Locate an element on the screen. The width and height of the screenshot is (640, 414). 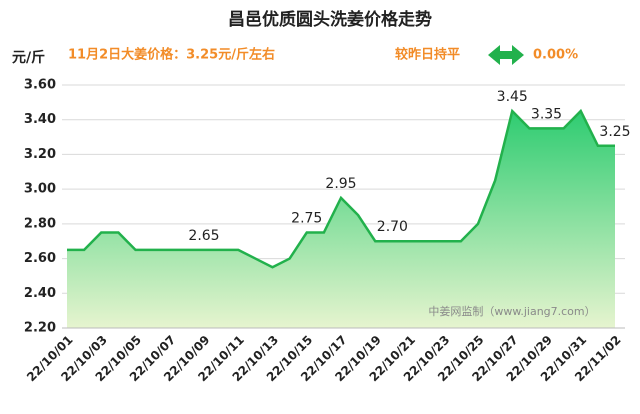
y-tick-label: 2.40 is located at coordinates (40, 293).